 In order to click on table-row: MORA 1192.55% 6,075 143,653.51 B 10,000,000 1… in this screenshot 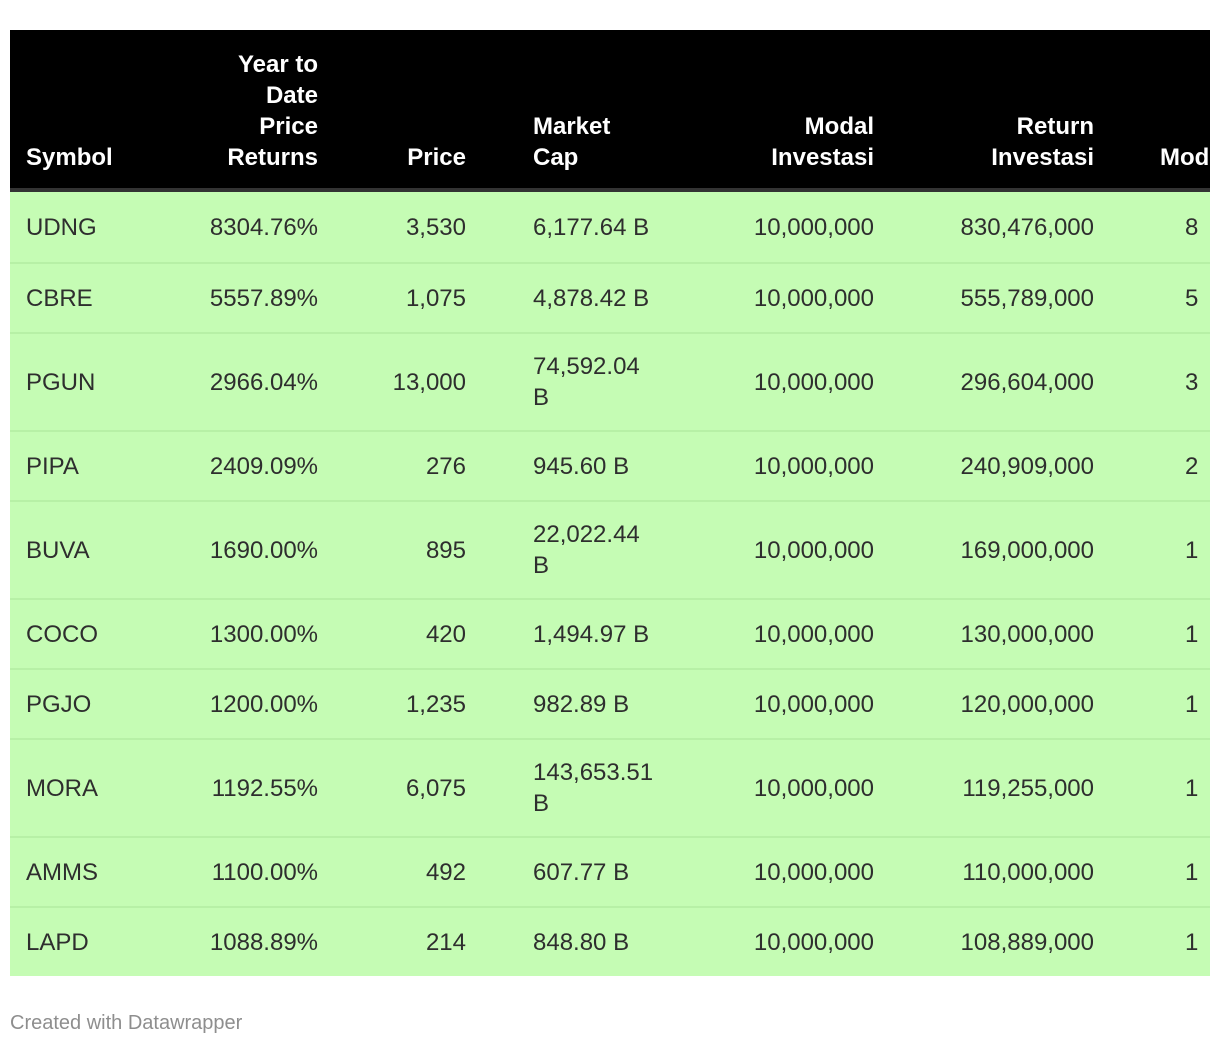, I will do `click(610, 787)`.